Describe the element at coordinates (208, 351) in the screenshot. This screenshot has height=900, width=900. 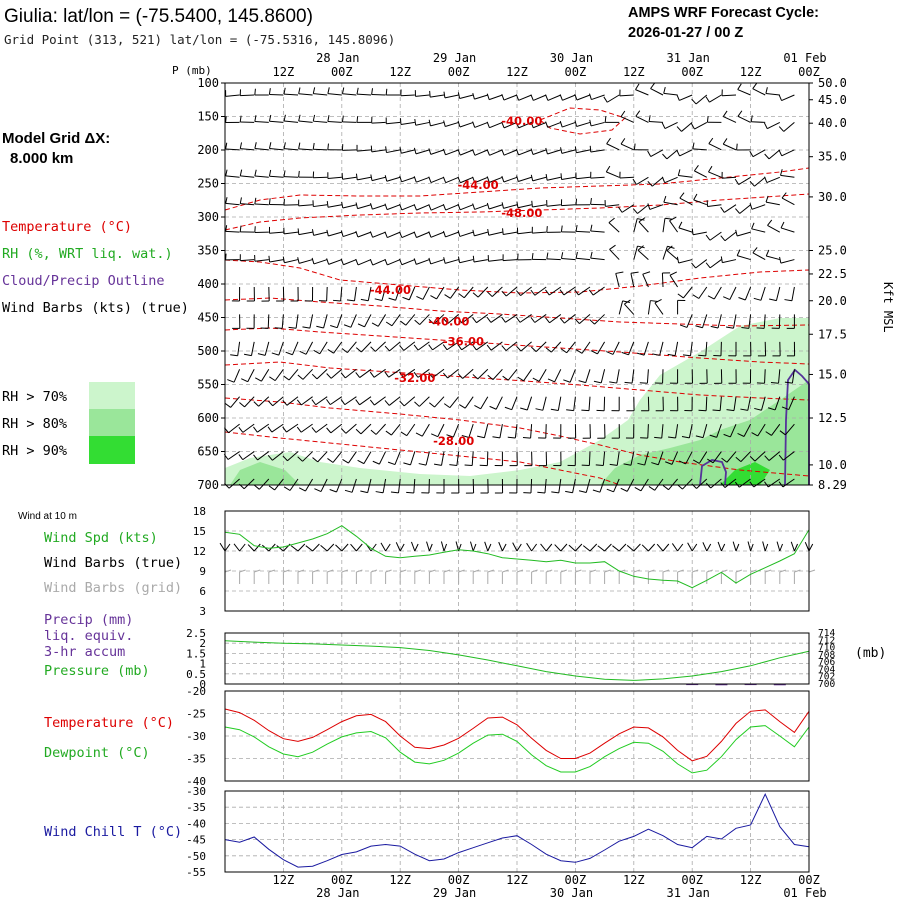
I see `pressure-tick-label: 500` at that location.